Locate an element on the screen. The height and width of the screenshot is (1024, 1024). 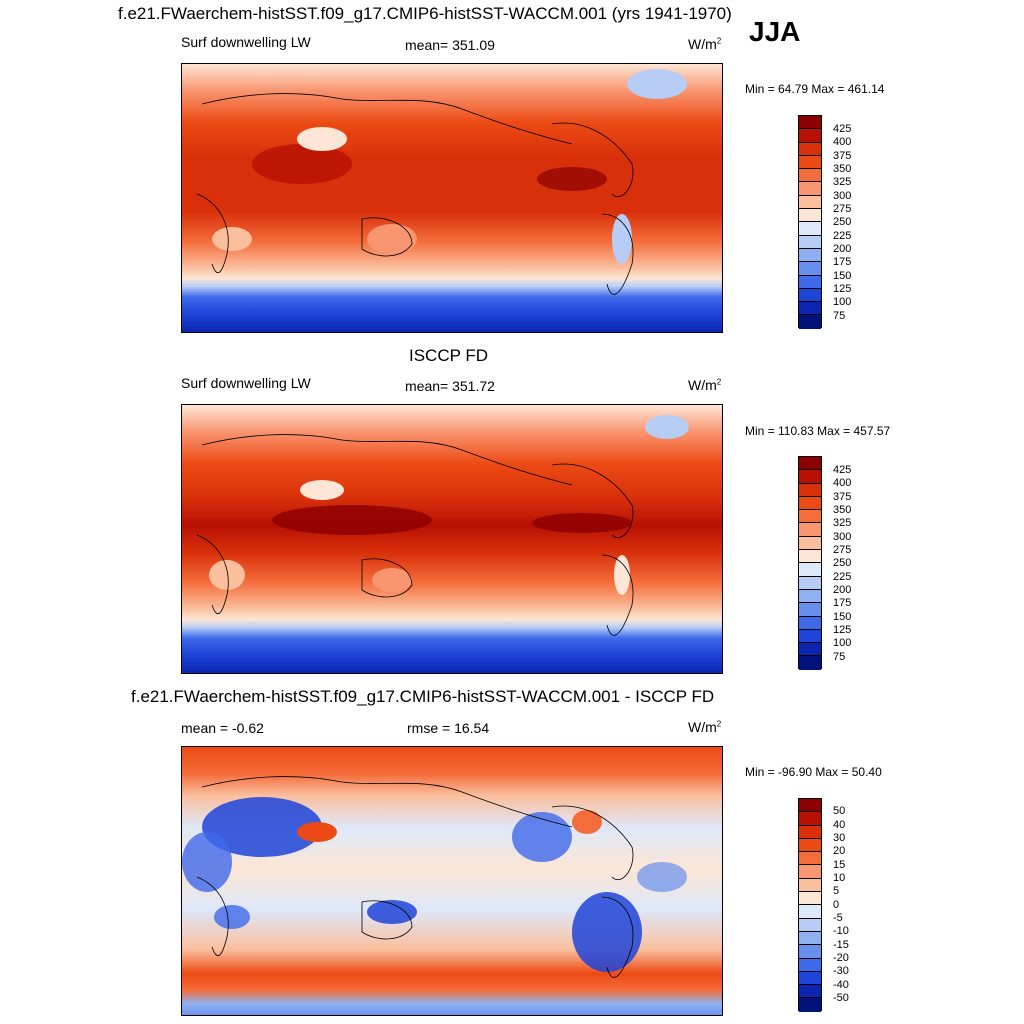
panel3-tick: 50 is located at coordinates (839, 811).